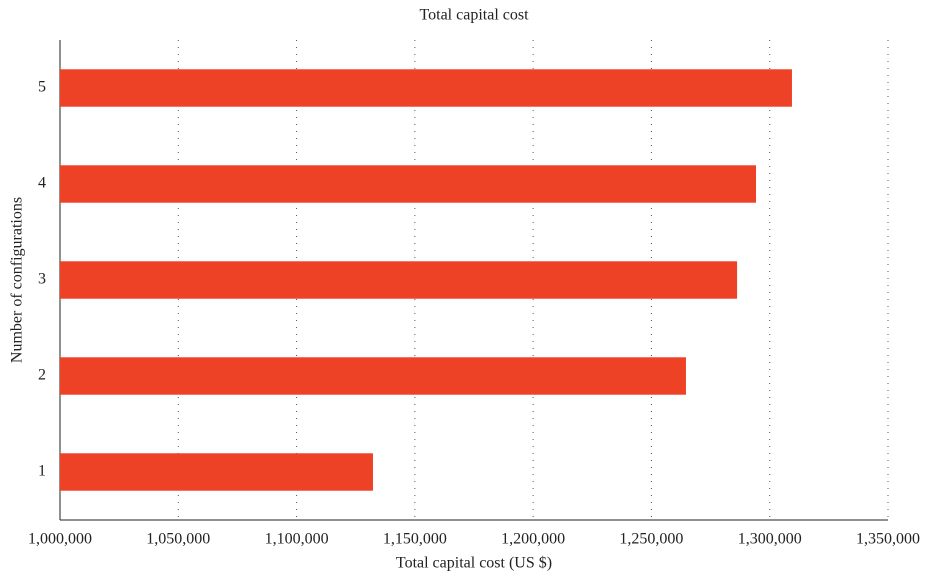 The width and height of the screenshot is (928, 578). I want to click on x-tick-label: 1,000,000, so click(60, 539).